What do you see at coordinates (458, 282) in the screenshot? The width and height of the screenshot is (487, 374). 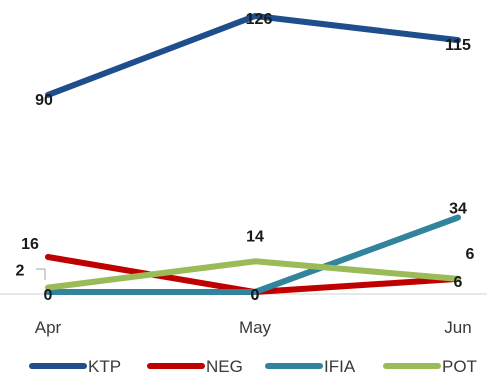 I see `data-label-neg-jun: 6` at bounding box center [458, 282].